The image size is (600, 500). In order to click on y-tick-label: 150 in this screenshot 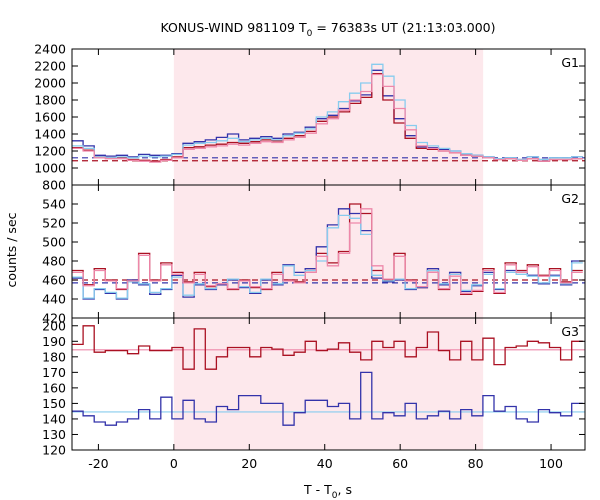, I will do `click(54, 403)`.